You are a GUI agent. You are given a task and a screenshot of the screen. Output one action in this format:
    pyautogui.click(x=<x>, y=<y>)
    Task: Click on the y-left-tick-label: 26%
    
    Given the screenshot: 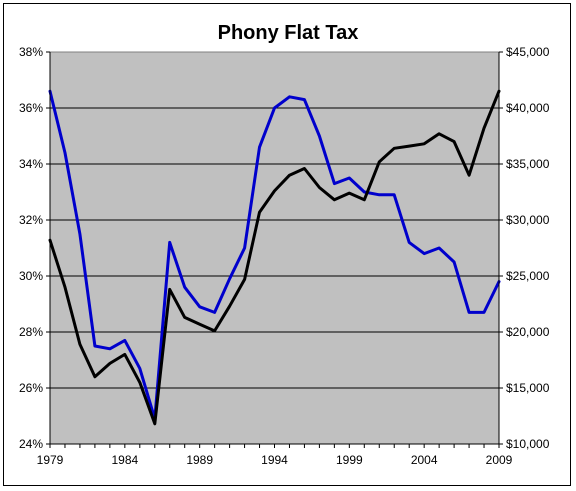 What is the action you would take?
    pyautogui.click(x=31, y=388)
    